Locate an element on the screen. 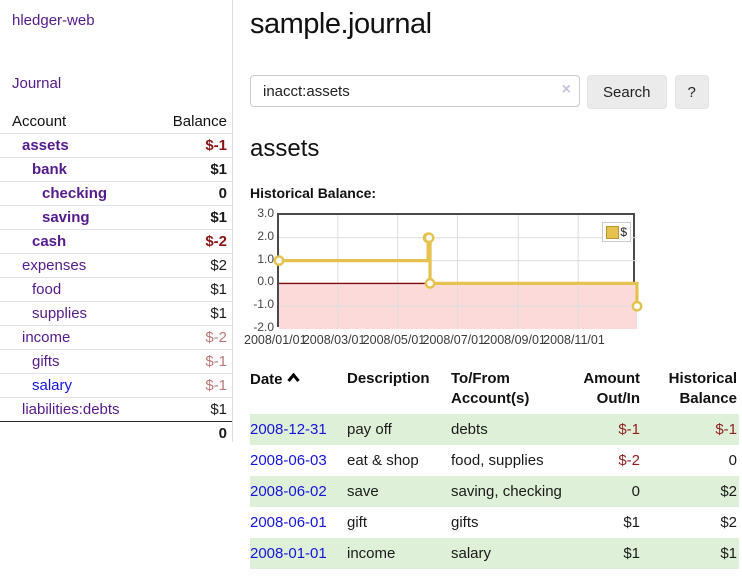  transaction-date-link: 2008-01-01 is located at coordinates (288, 553).